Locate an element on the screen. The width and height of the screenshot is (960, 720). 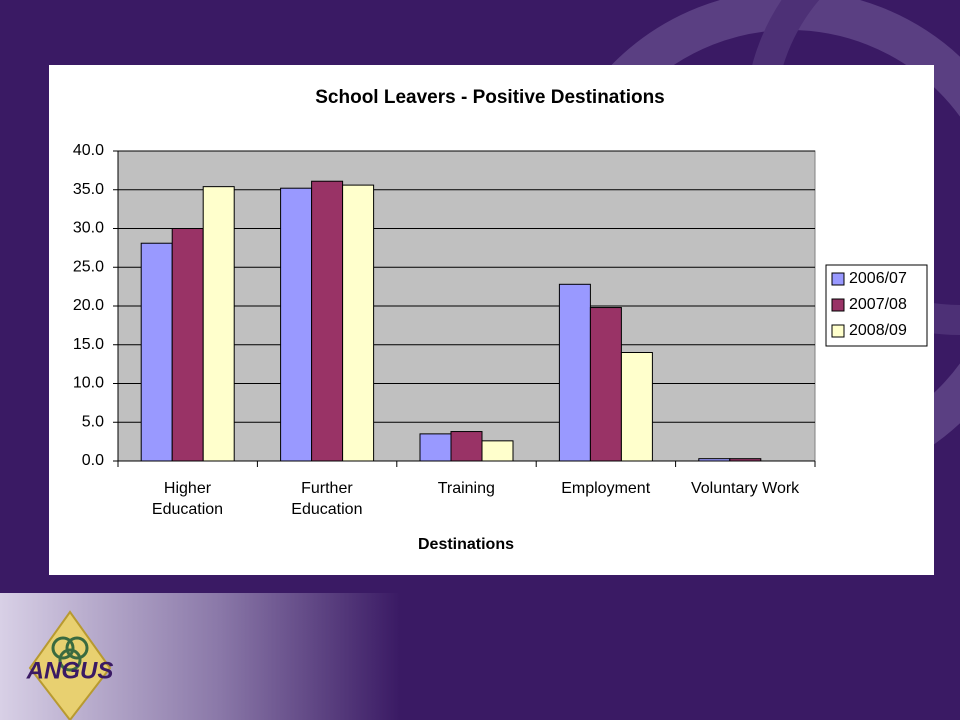
x-tick-label: Voluntary Work is located at coordinates (745, 488).